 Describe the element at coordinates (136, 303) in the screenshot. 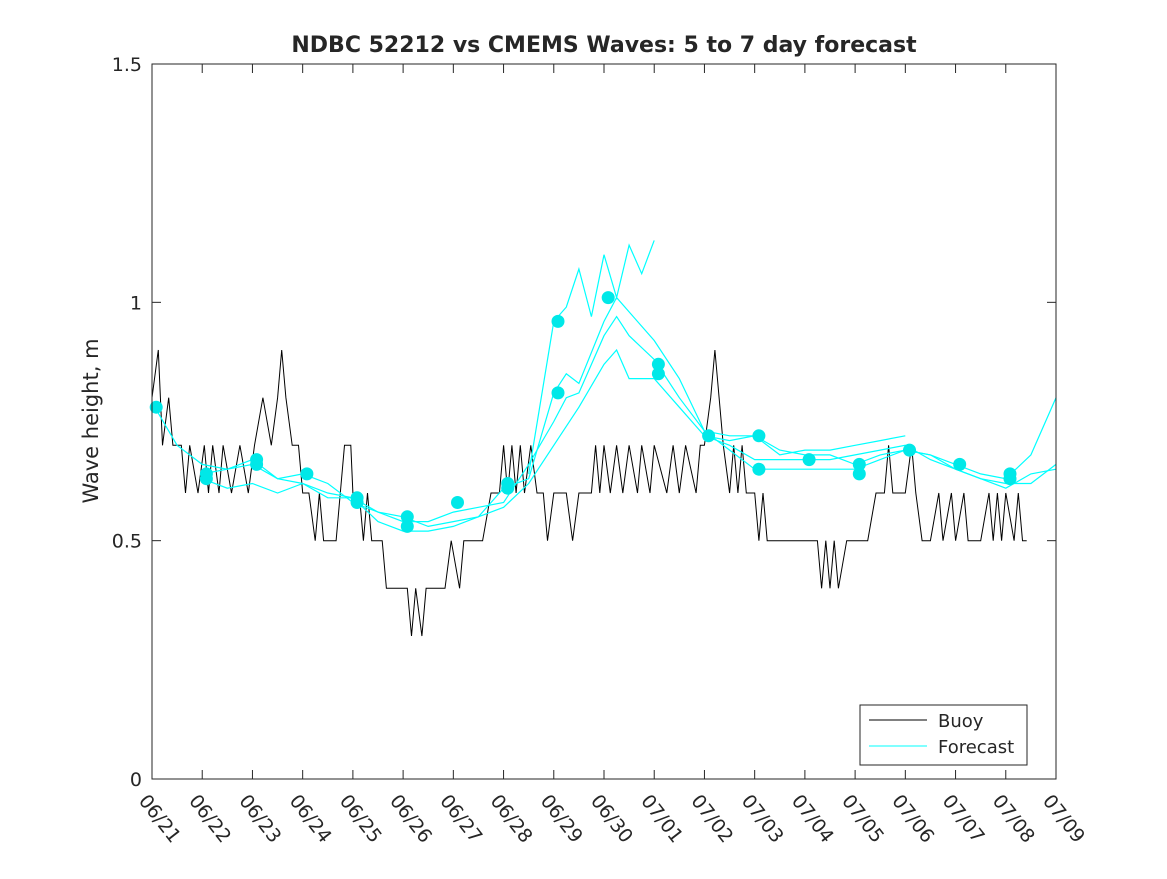

I see `y-tick-label: 1` at that location.